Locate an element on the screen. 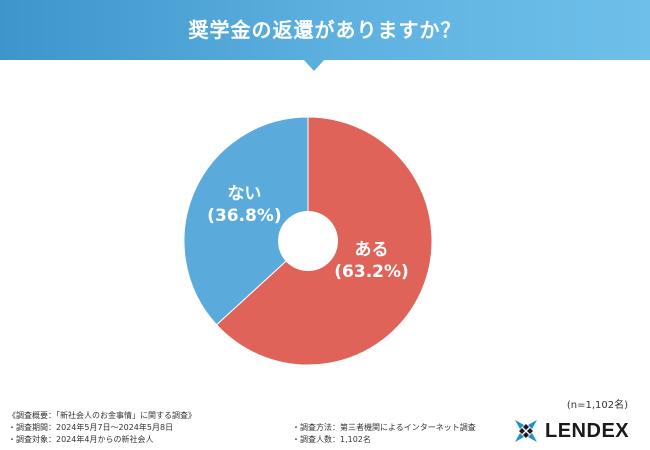 This screenshot has width=650, height=450. header-banner is located at coordinates (325, 30).